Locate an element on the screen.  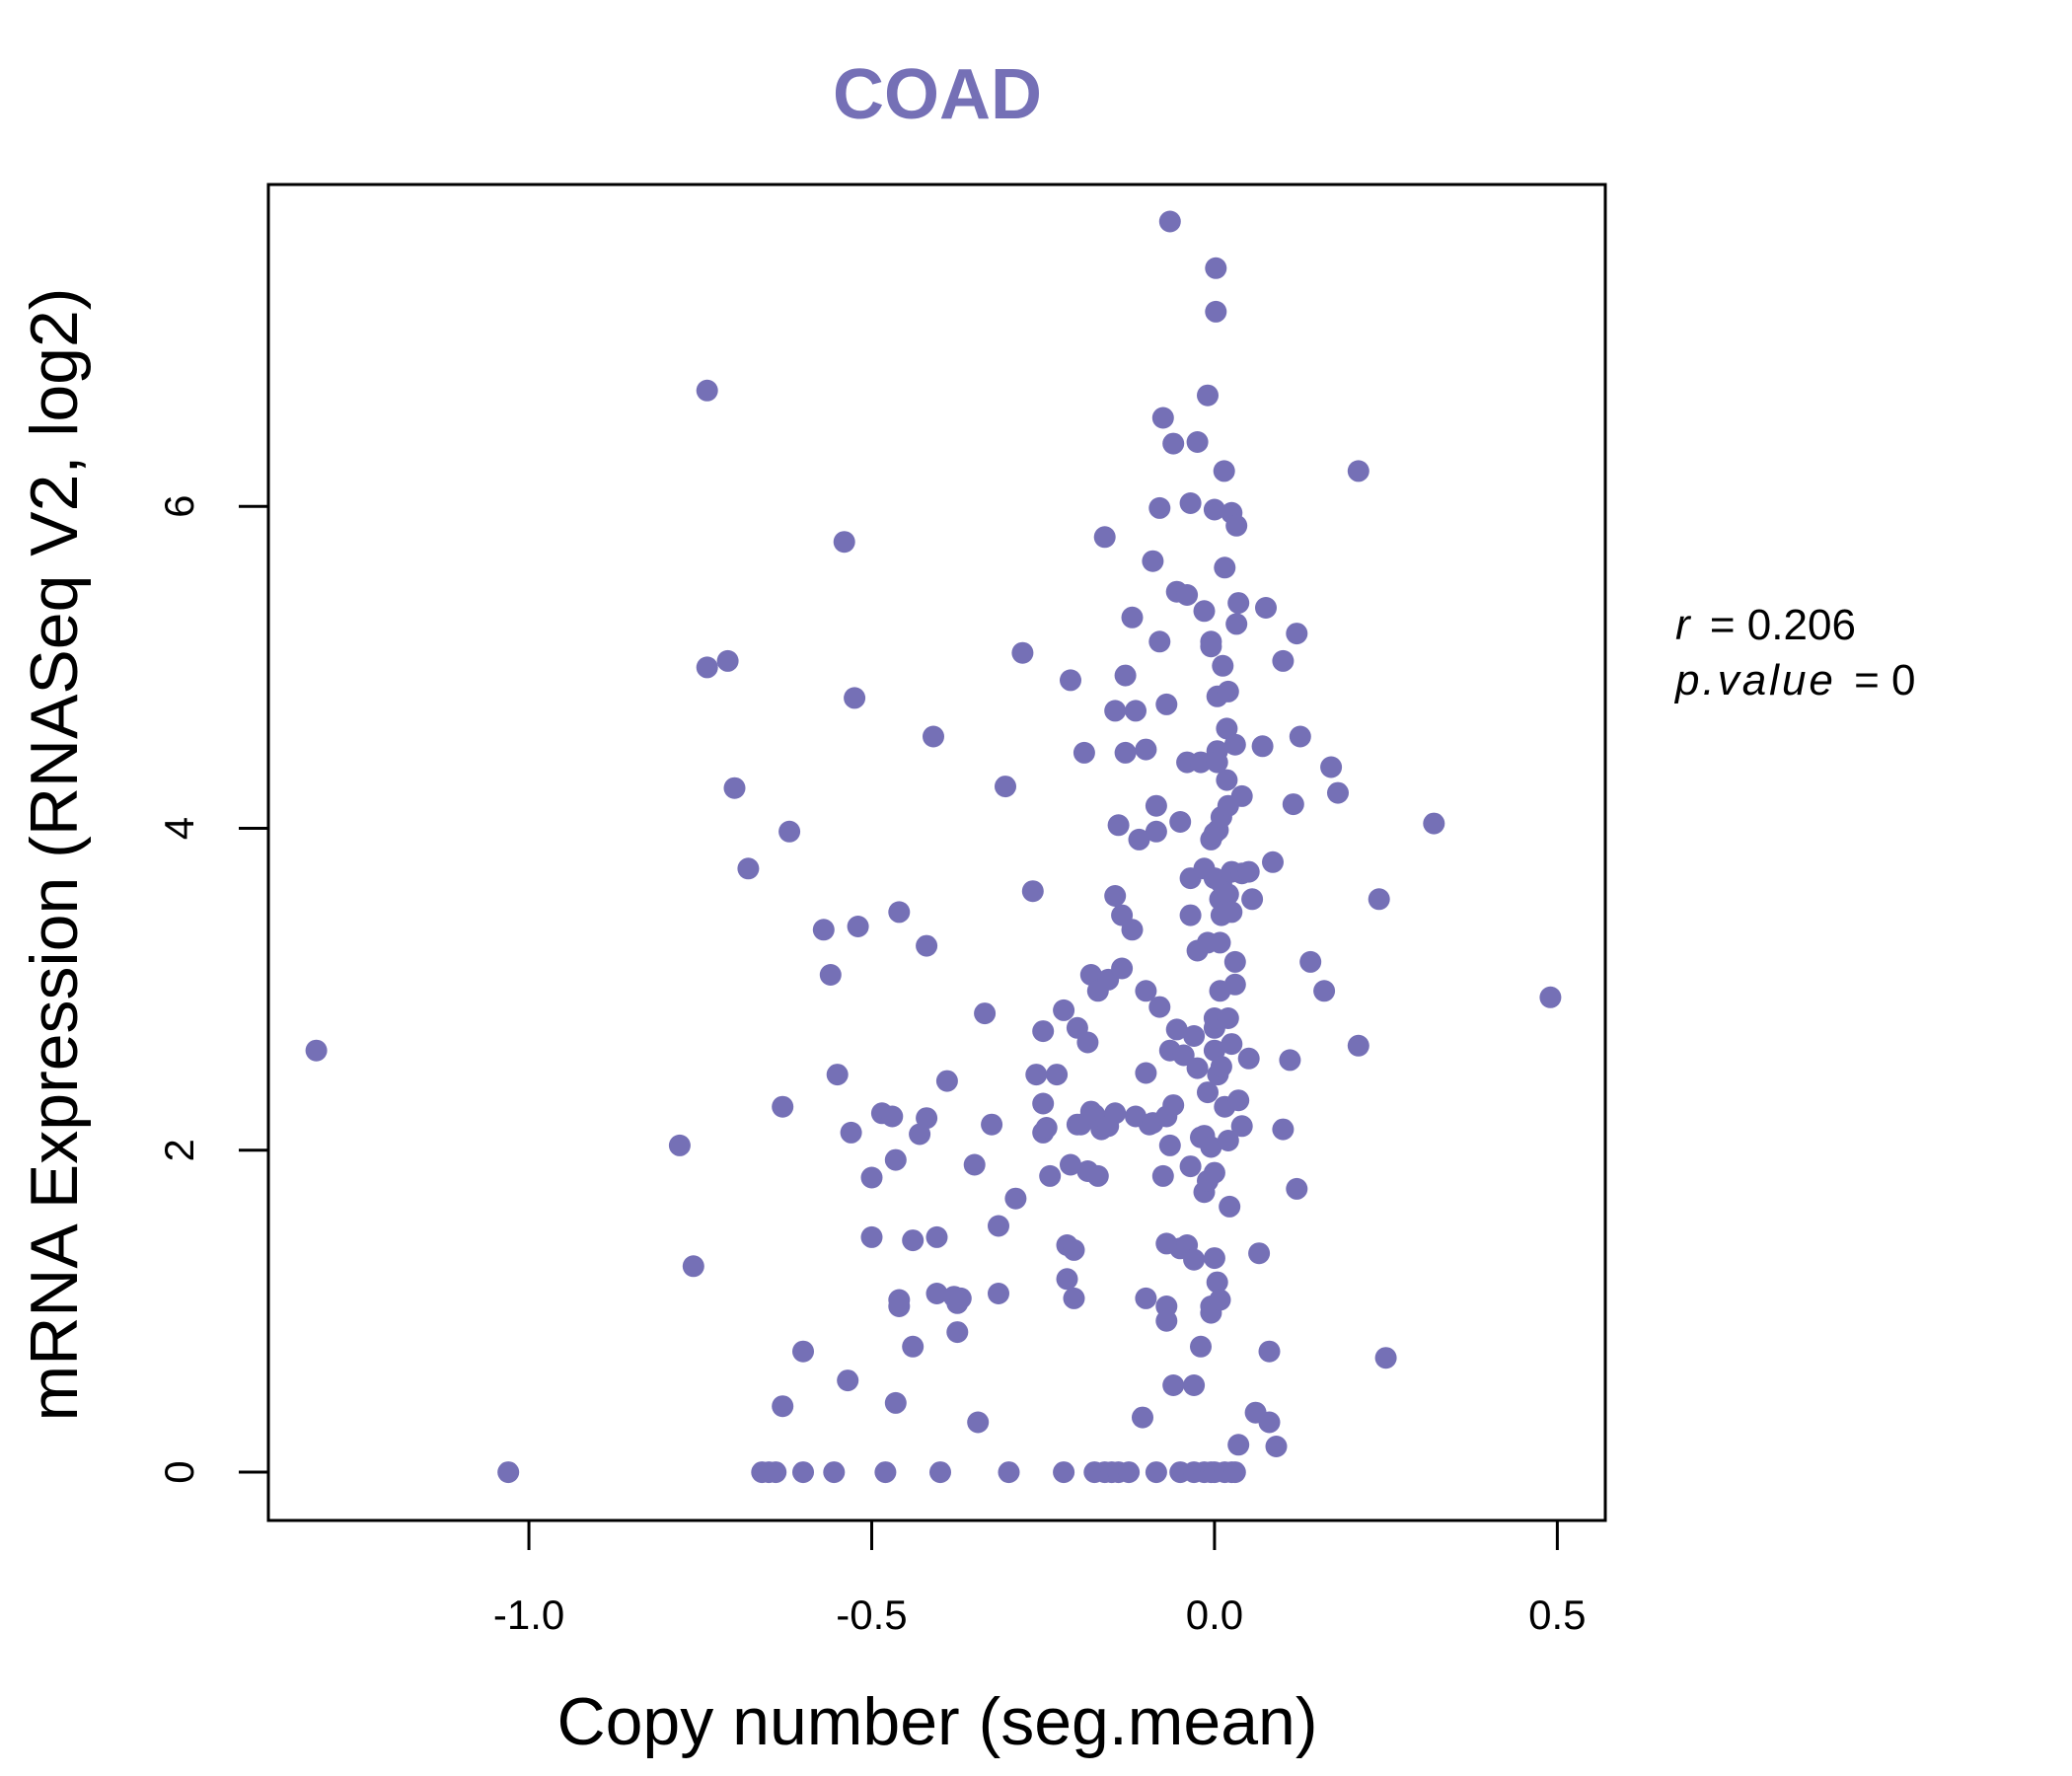
p-value-value: = 0 is located at coordinates (1885, 680).